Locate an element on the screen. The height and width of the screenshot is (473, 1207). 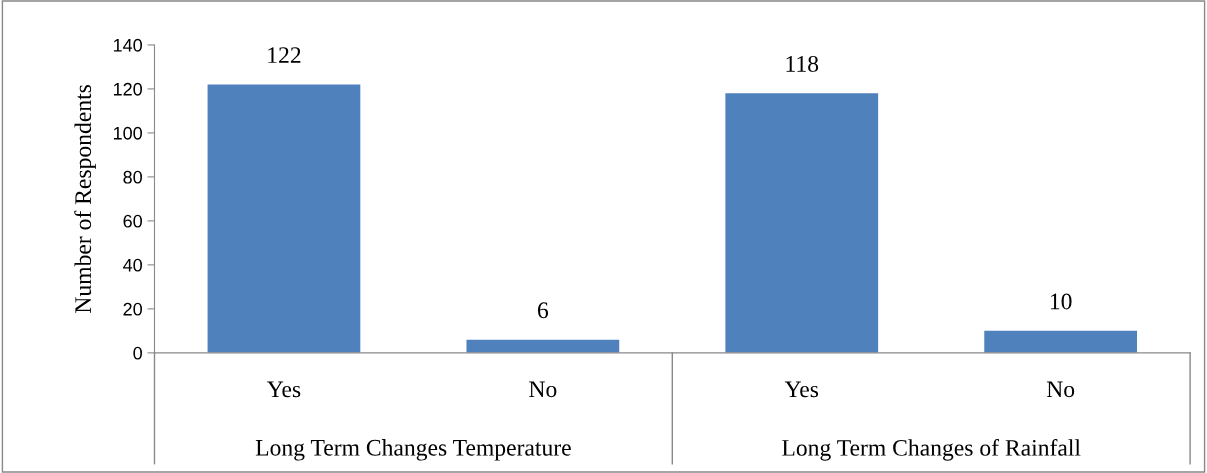
y-tick-label: 100 is located at coordinates (127, 133).